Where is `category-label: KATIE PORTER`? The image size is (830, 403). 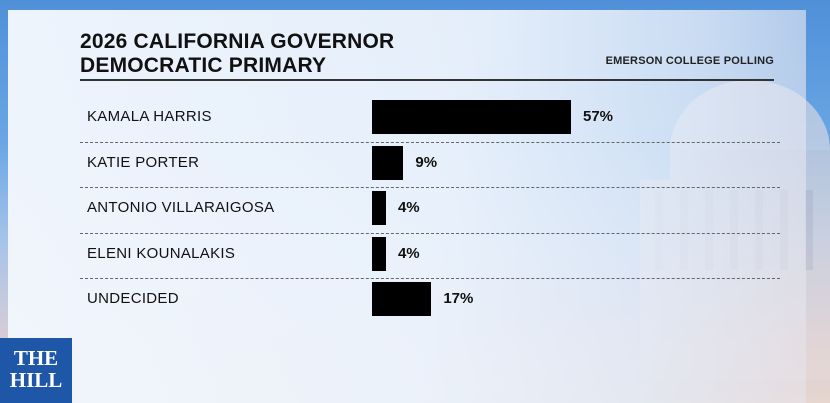
category-label: KATIE PORTER is located at coordinates (143, 162).